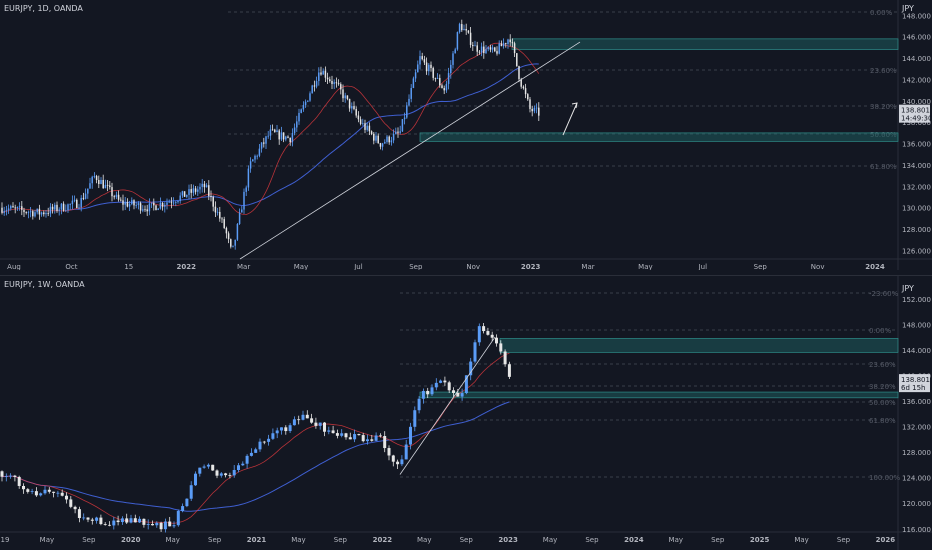 The width and height of the screenshot is (932, 550). I want to click on weekly-symbol-title: EURJPY, 1W, OANDA, so click(44, 284).